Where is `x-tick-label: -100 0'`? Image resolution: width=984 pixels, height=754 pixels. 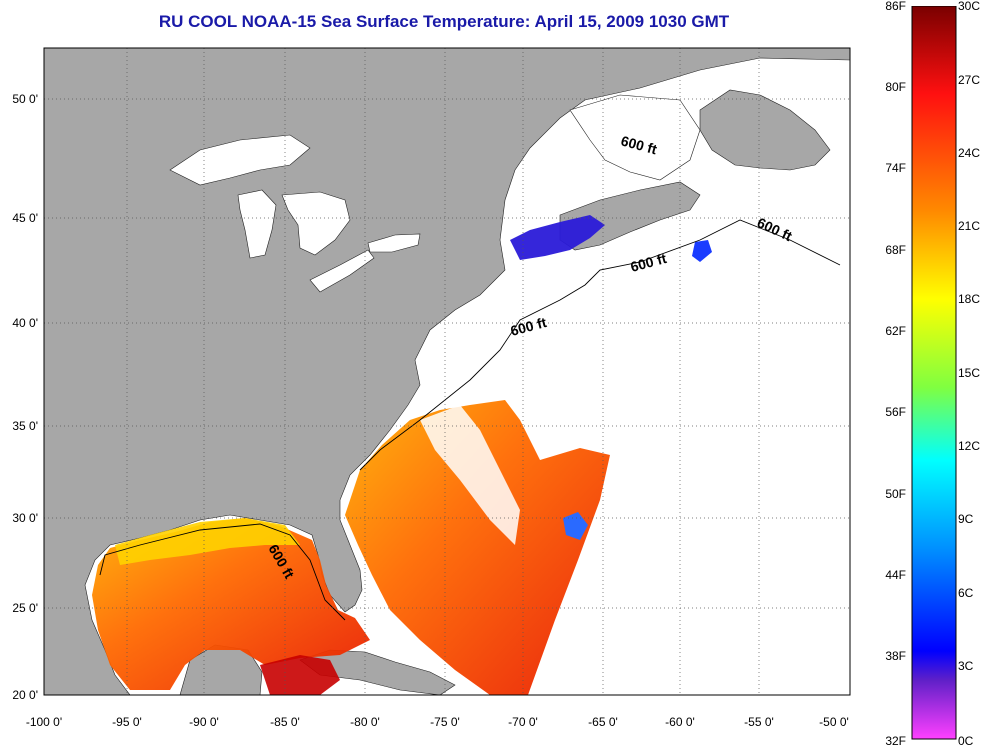 x-tick-label: -100 0' is located at coordinates (44, 722).